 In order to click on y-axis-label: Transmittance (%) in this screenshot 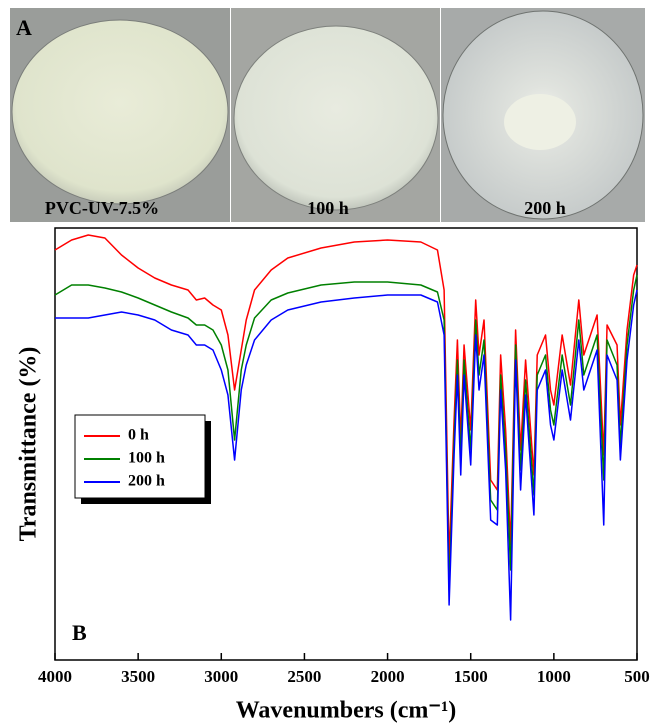, I will do `click(29, 444)`.